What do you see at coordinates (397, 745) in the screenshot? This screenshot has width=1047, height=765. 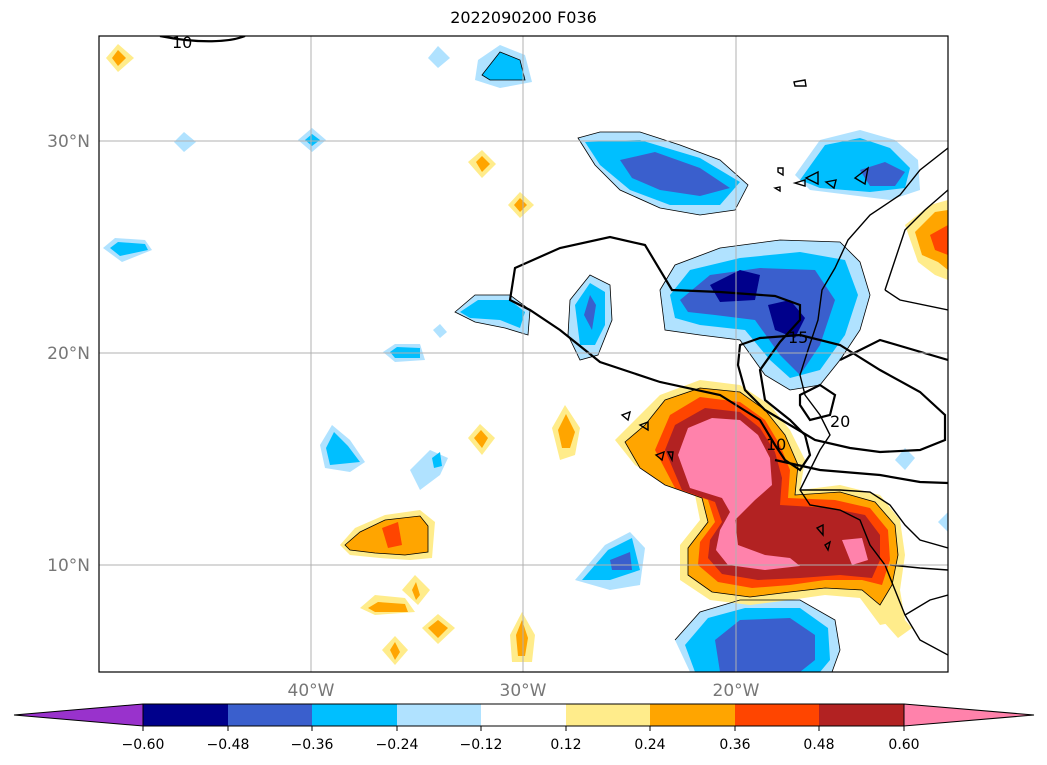 I see `colorbar-tick-label: −0.24` at bounding box center [397, 745].